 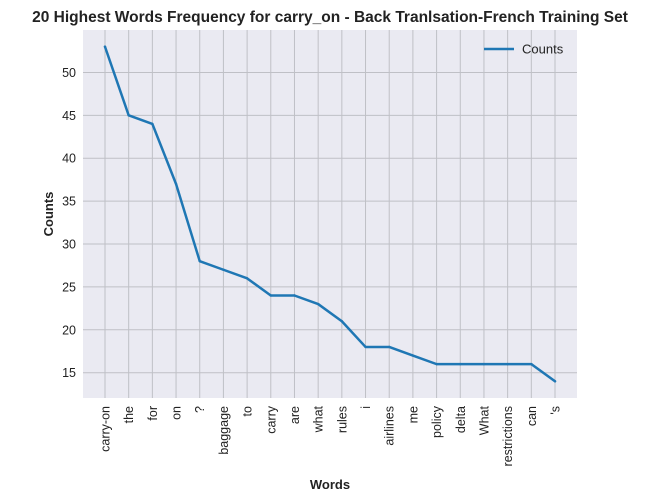 I want to click on x-tick-label: carry, so click(x=271, y=419).